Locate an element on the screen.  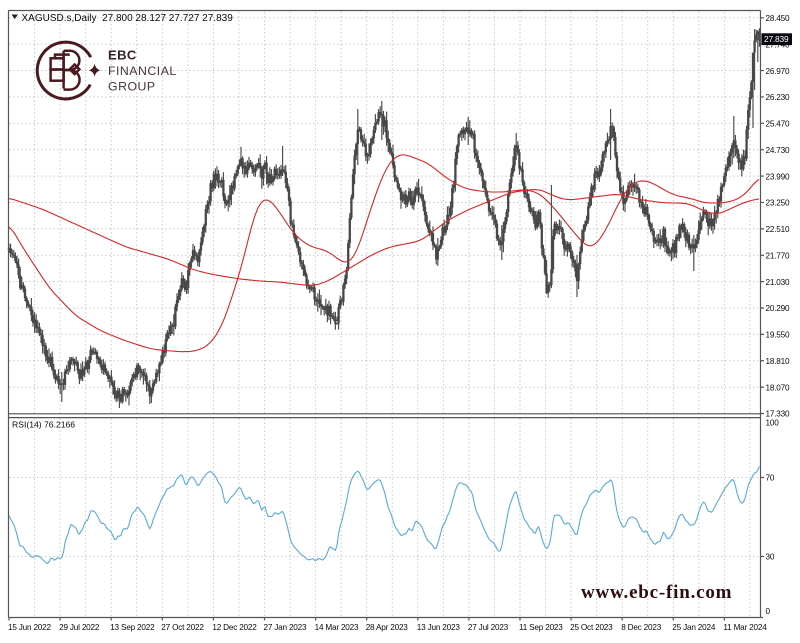
svg-text: 21.770 is located at coordinates (778, 255).